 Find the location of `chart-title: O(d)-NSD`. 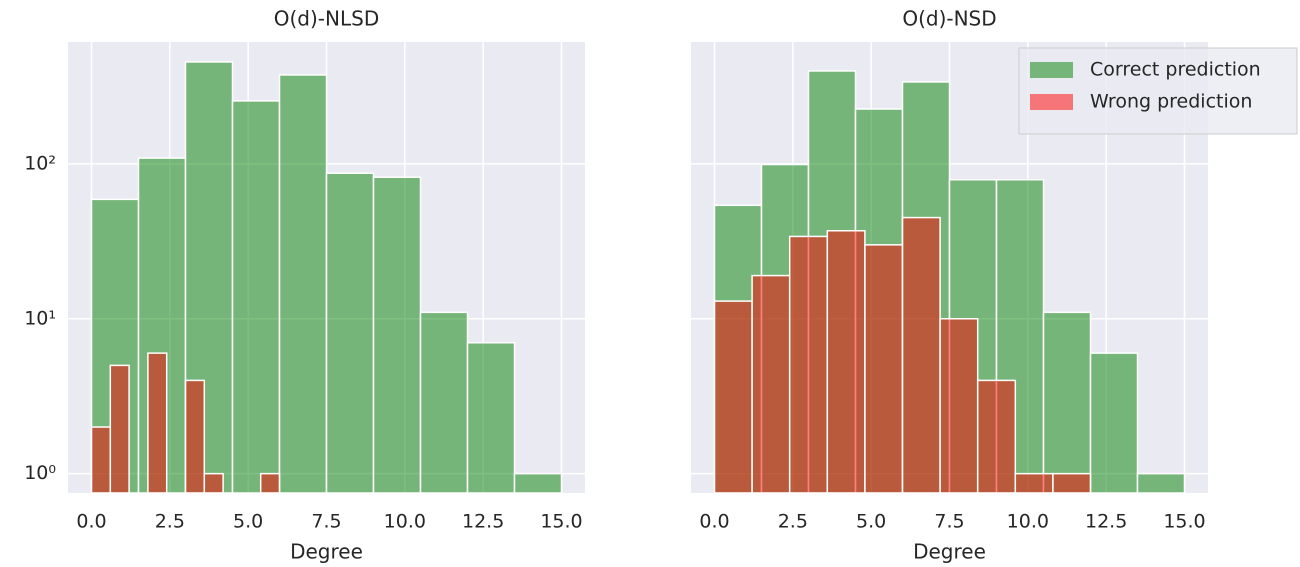

chart-title: O(d)-NSD is located at coordinates (949, 19).